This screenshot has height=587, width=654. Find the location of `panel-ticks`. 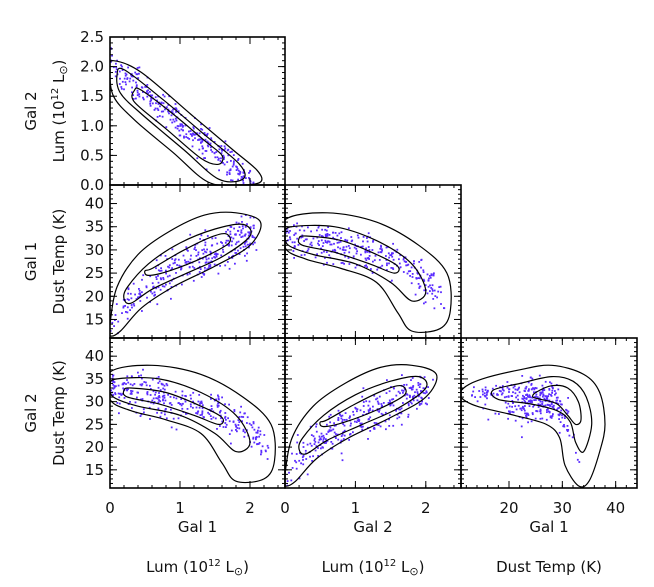

panel-ticks is located at coordinates (197, 261).